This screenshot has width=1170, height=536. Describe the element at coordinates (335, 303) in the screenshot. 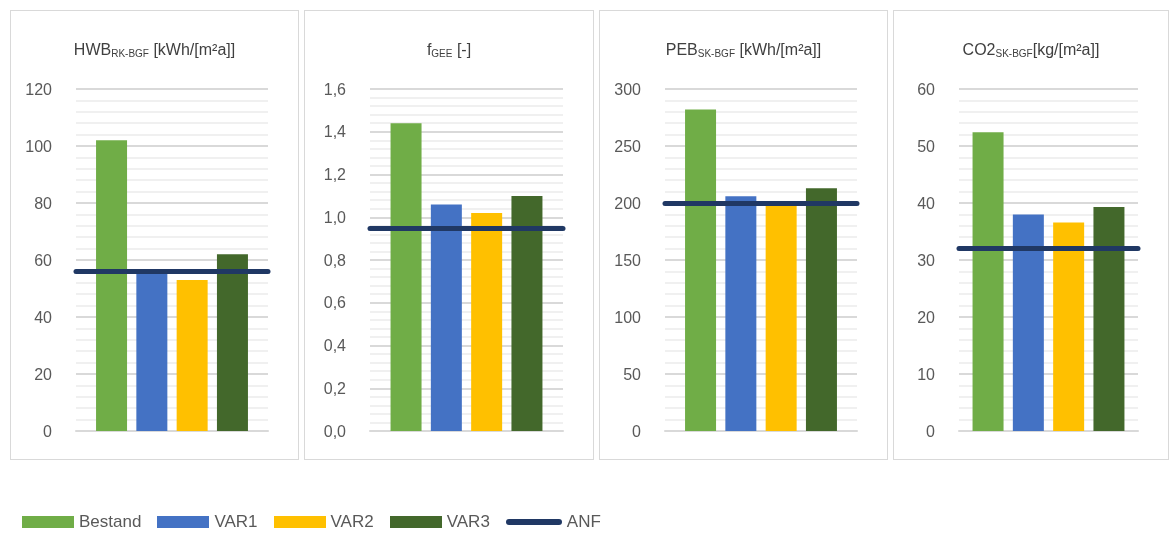

I see `y-tick-label: 0,6` at that location.